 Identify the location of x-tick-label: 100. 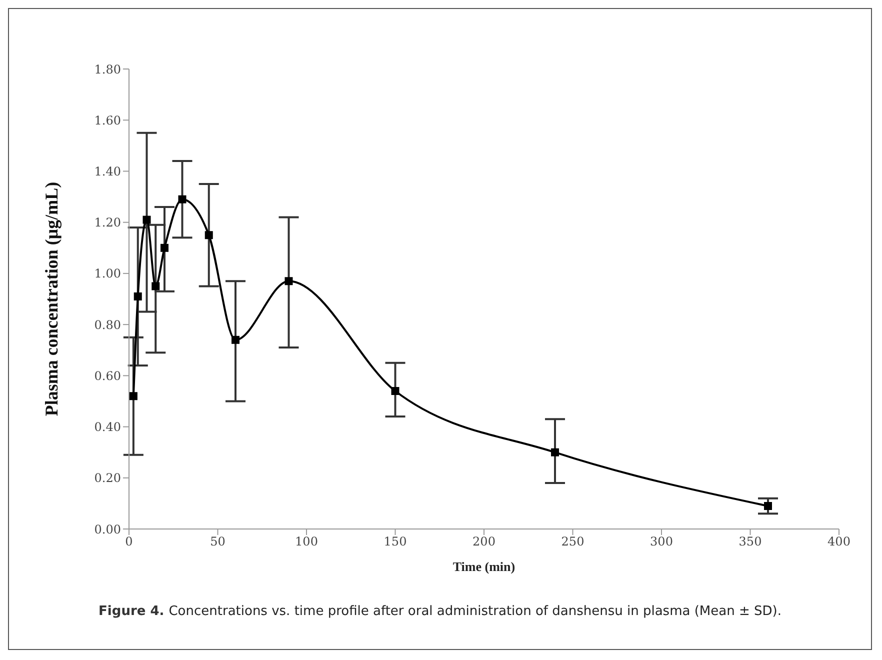
(306, 541).